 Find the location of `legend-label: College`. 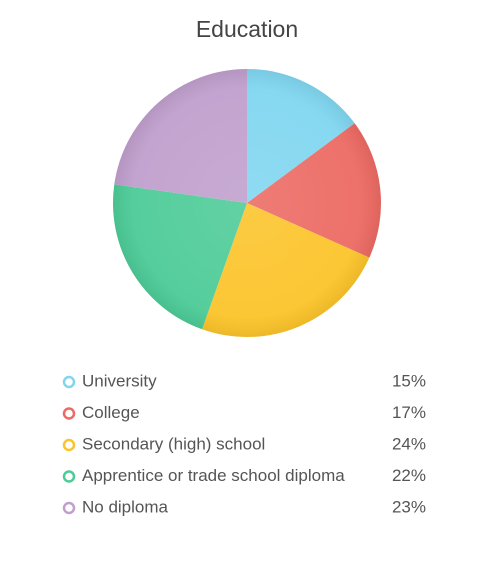

legend-label: College is located at coordinates (111, 412).